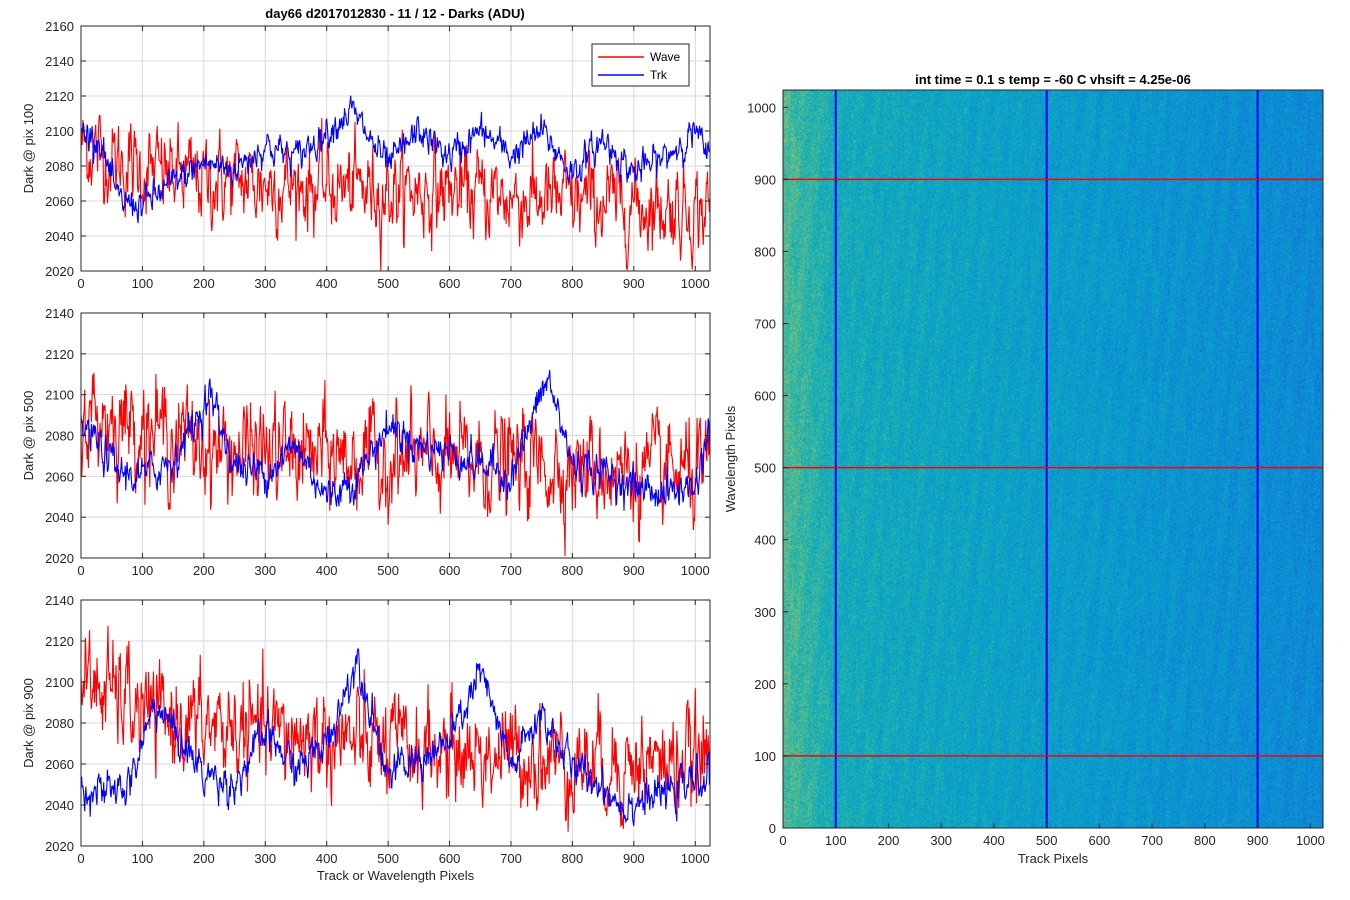  I want to click on y-axis-label: Dark @ pix 900, so click(28, 723).